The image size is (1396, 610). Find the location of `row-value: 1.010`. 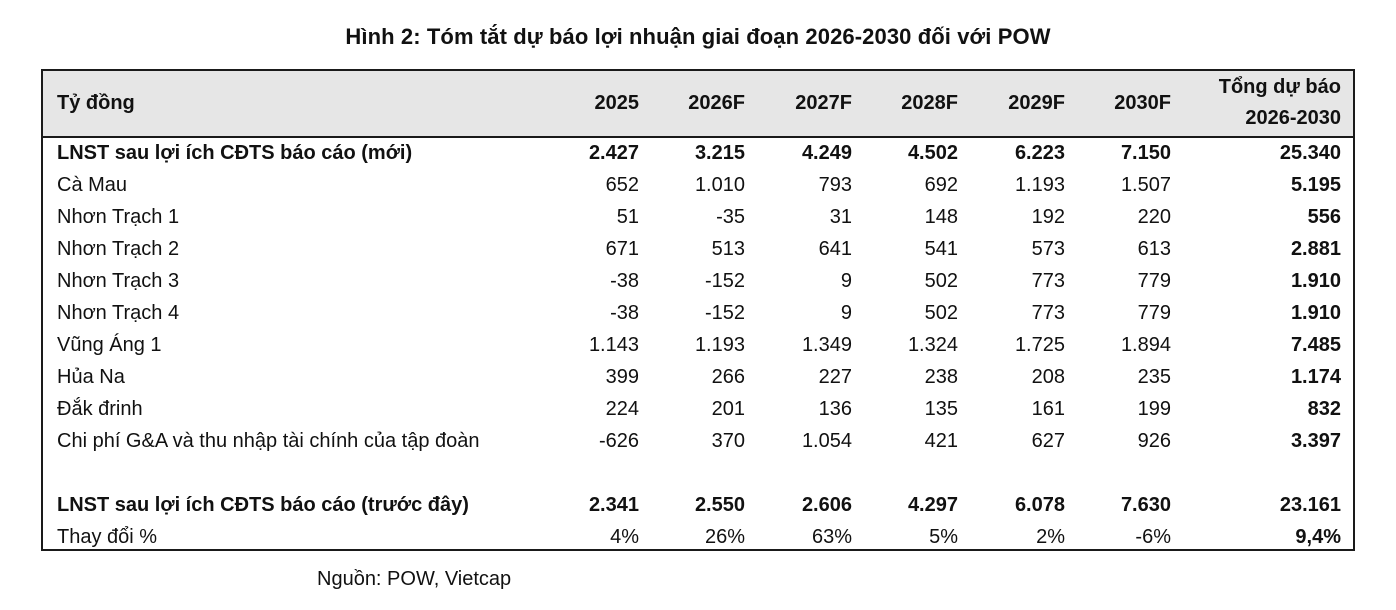

row-value: 1.010 is located at coordinates (719, 185).